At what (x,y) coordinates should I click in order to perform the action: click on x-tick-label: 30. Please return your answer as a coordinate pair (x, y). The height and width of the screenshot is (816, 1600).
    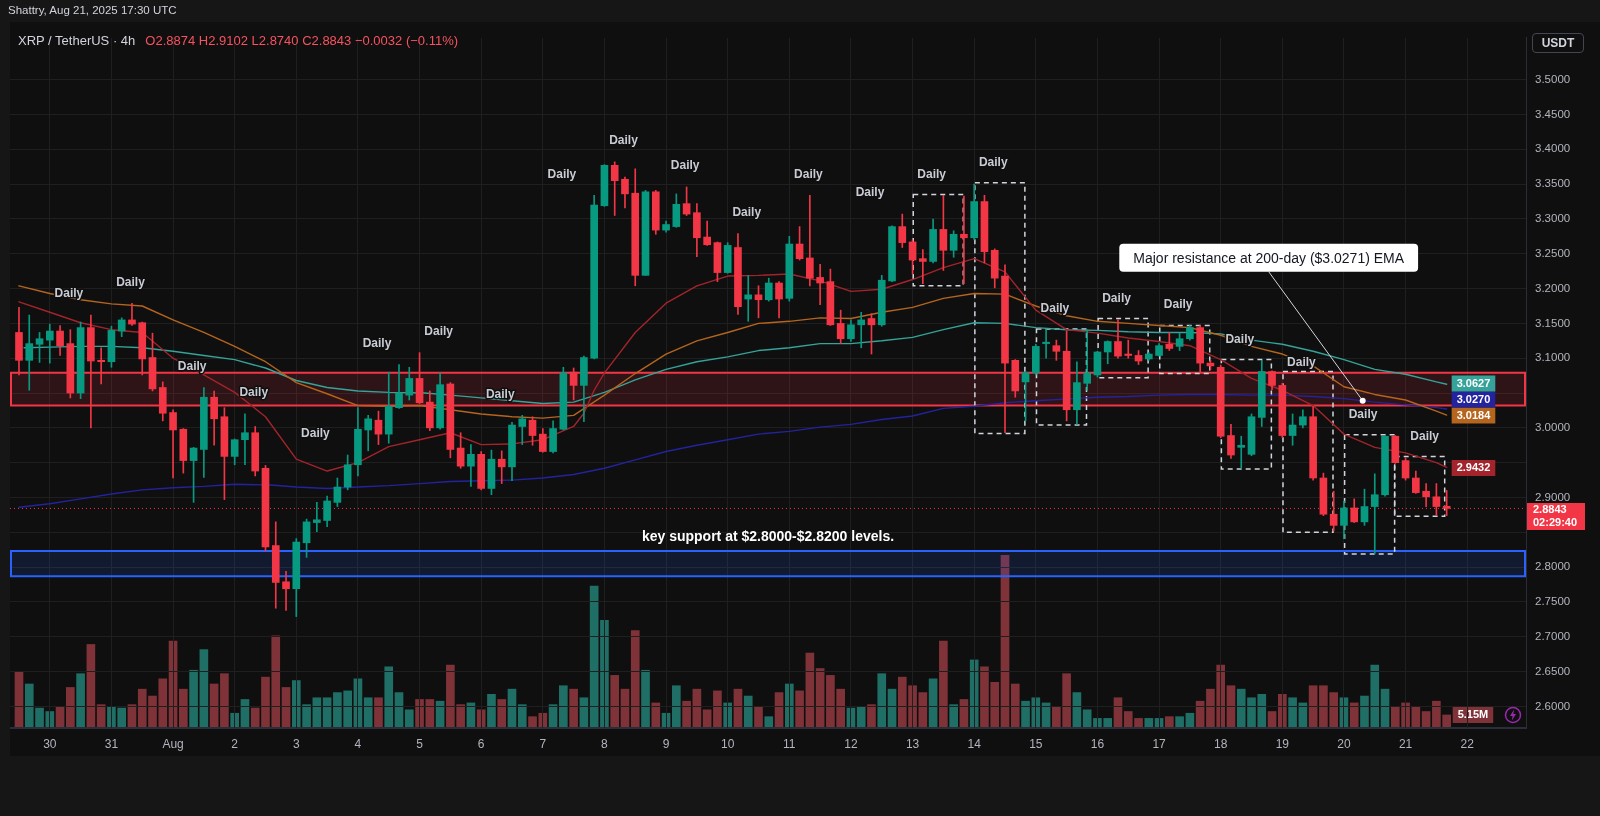
    Looking at the image, I should click on (50, 743).